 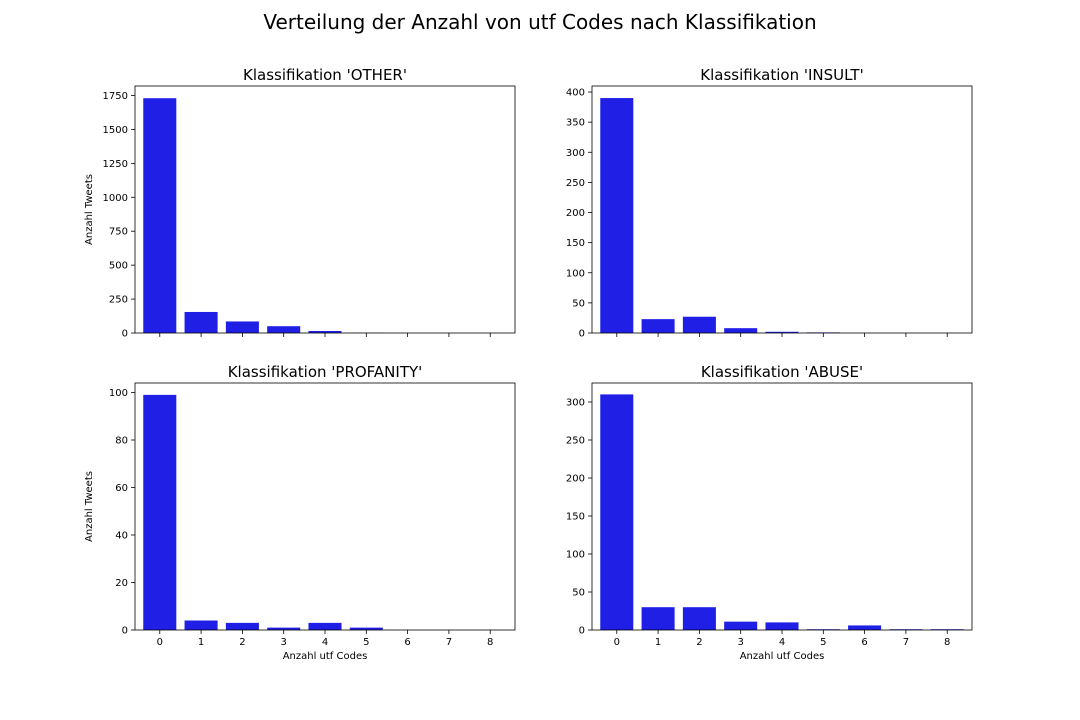 I want to click on y-tick-label: 60, so click(x=121, y=488).